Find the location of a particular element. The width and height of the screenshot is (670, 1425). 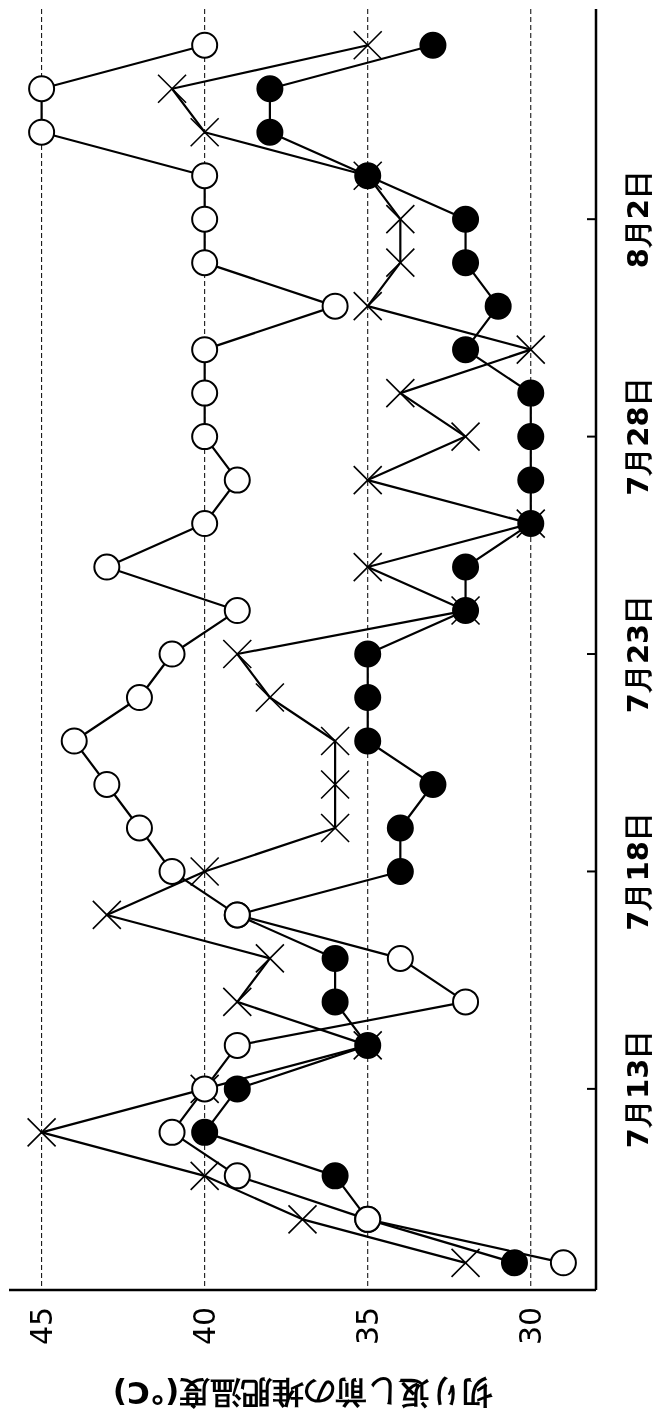

y-tick-label: 7月18日 is located at coordinates (638, 871).